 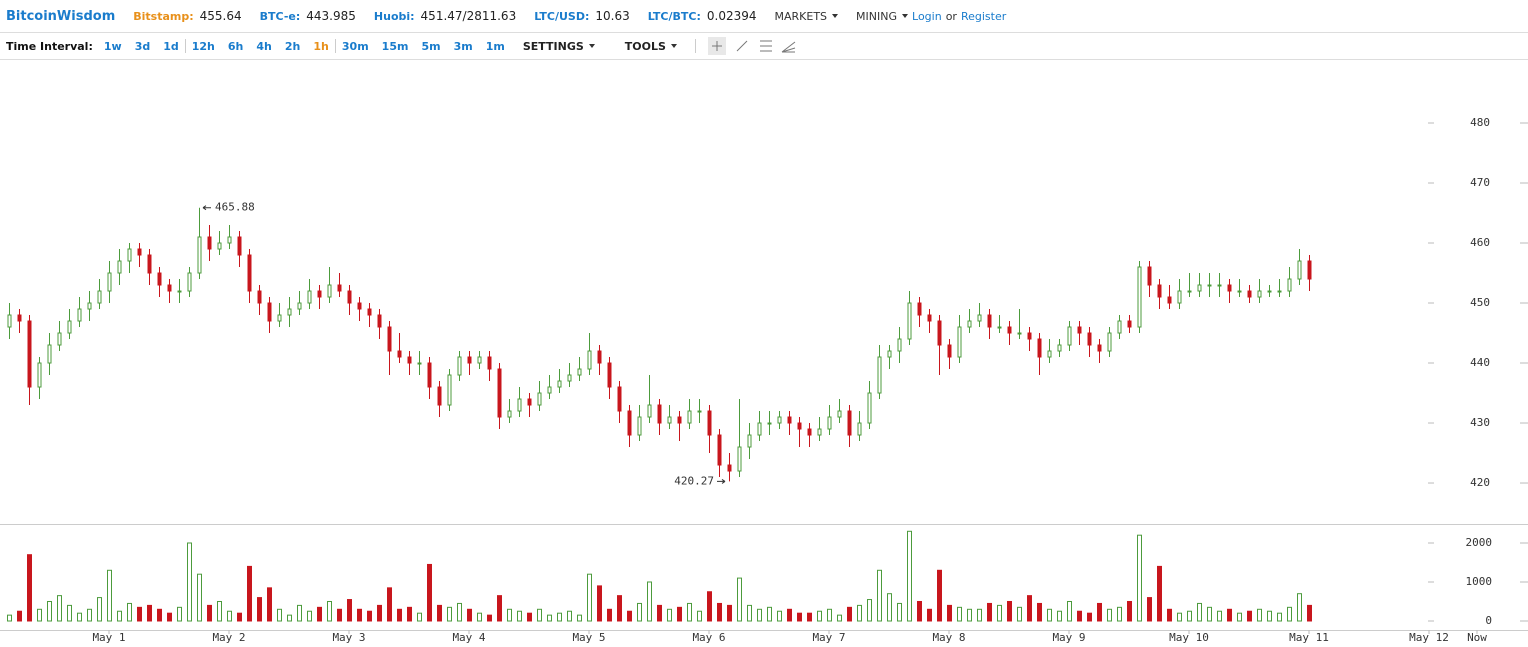 What do you see at coordinates (742, 46) in the screenshot?
I see `line-tool` at bounding box center [742, 46].